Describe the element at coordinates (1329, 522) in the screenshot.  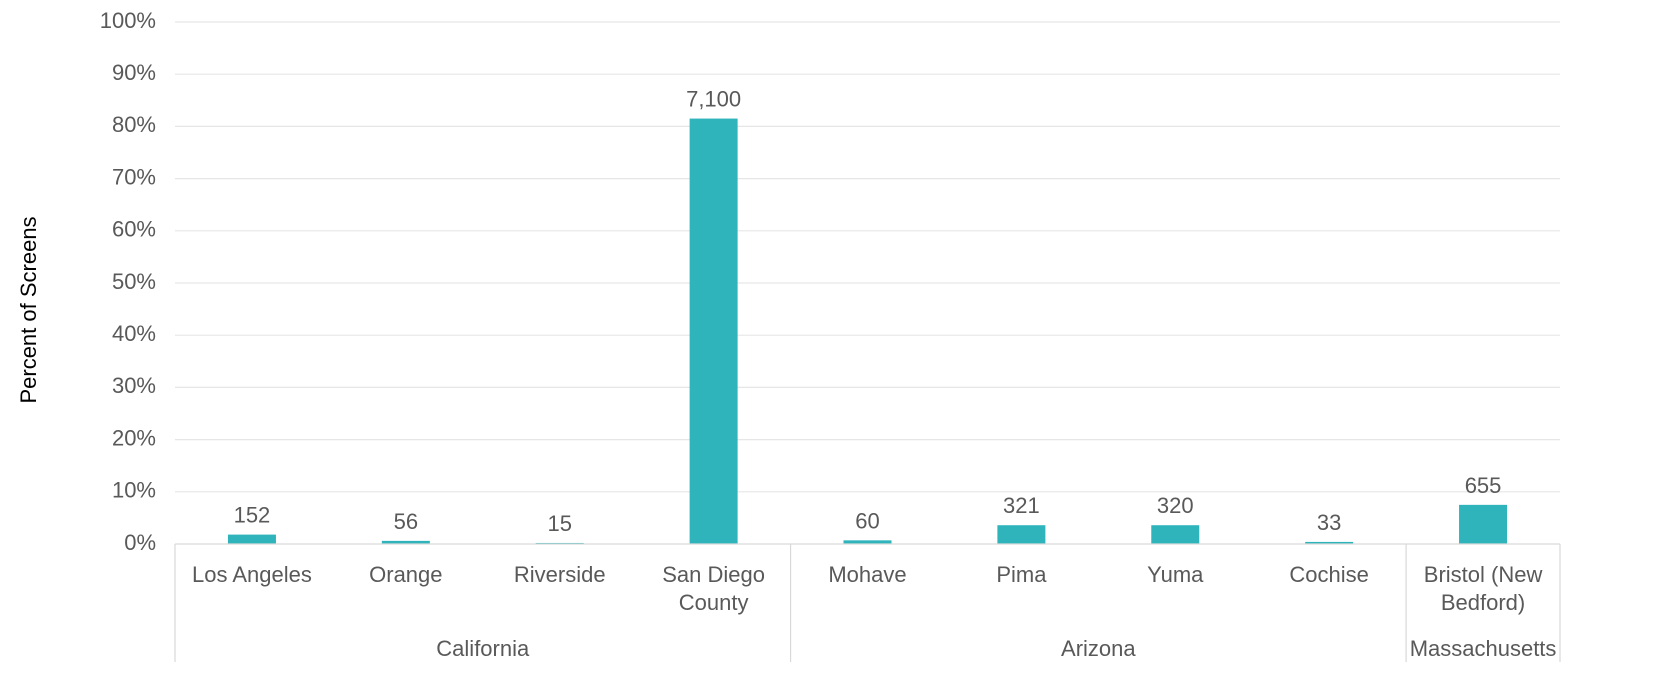
I see `data-label: 33` at that location.